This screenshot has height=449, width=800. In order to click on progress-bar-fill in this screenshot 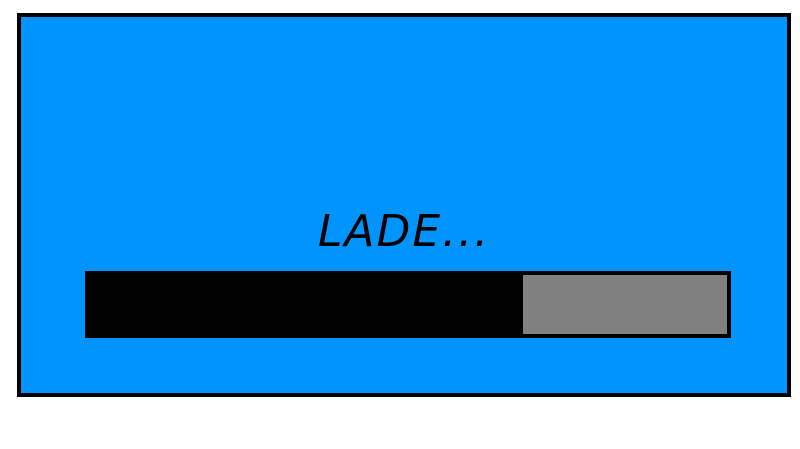, I will do `click(306, 304)`.